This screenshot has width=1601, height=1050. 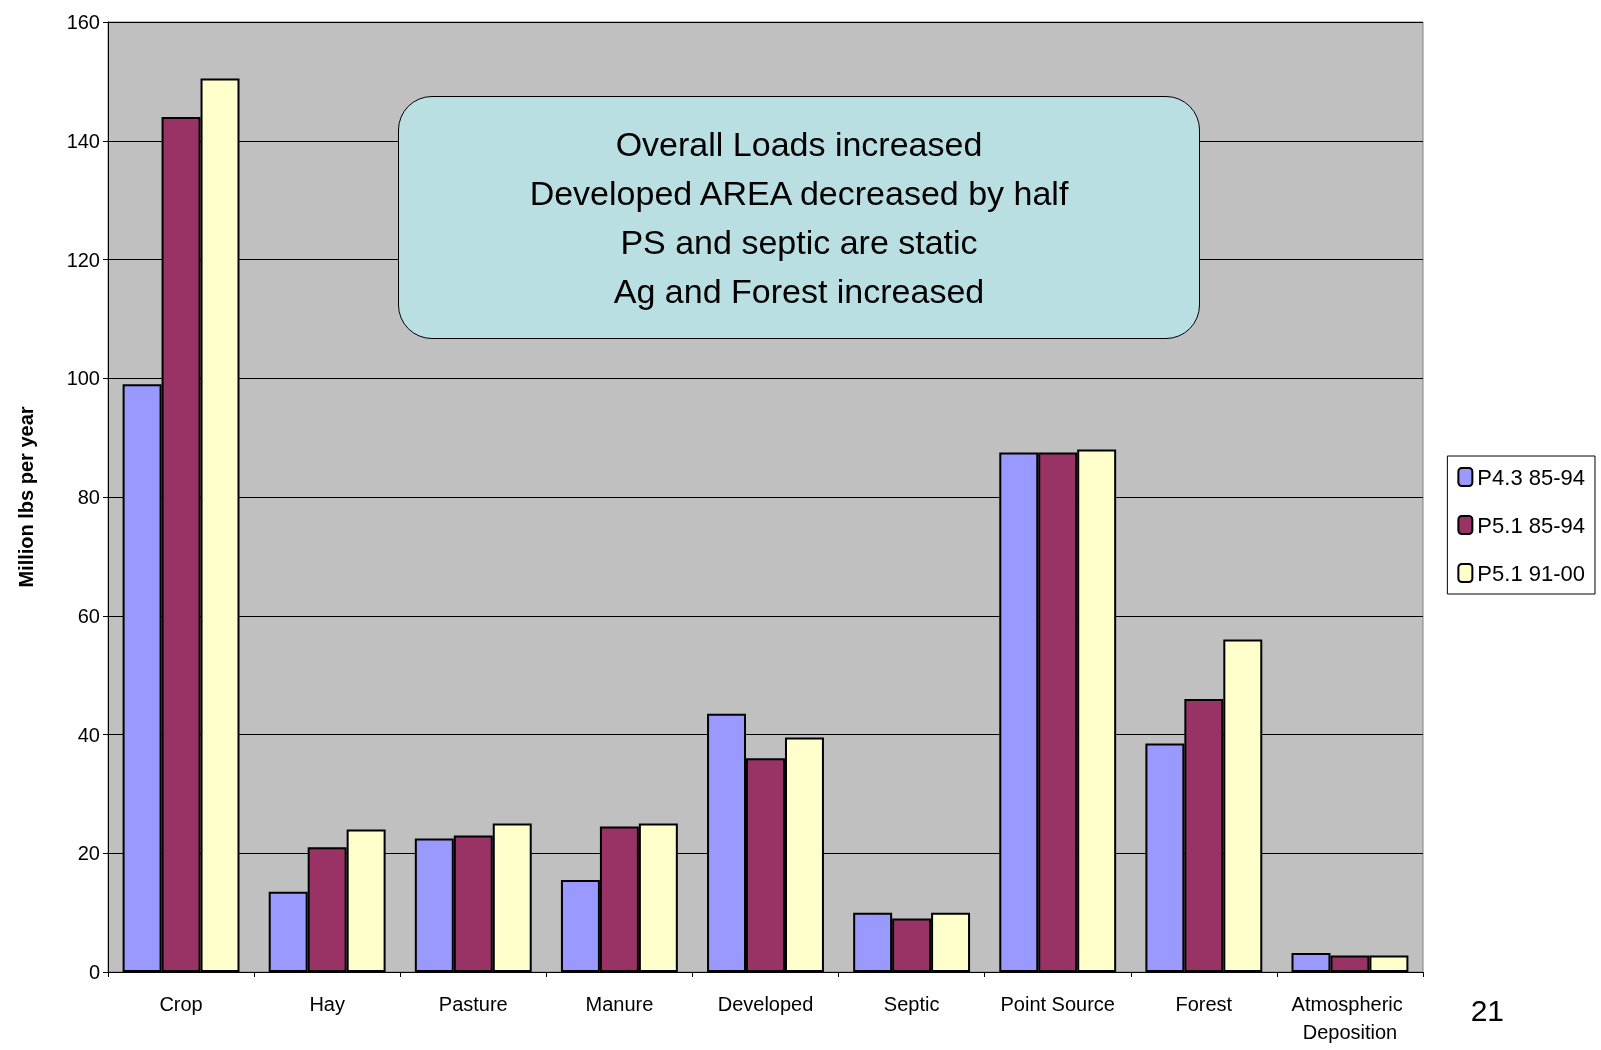 I want to click on text: 21, so click(x=1487, y=1010).